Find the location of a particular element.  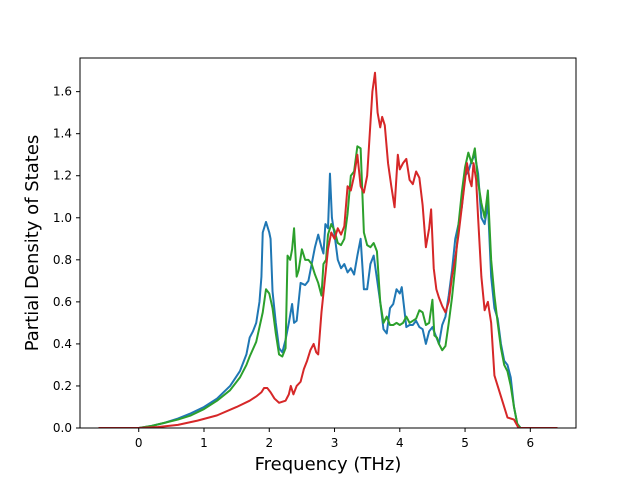

y-tick-label: 1.4 is located at coordinates (62, 134).